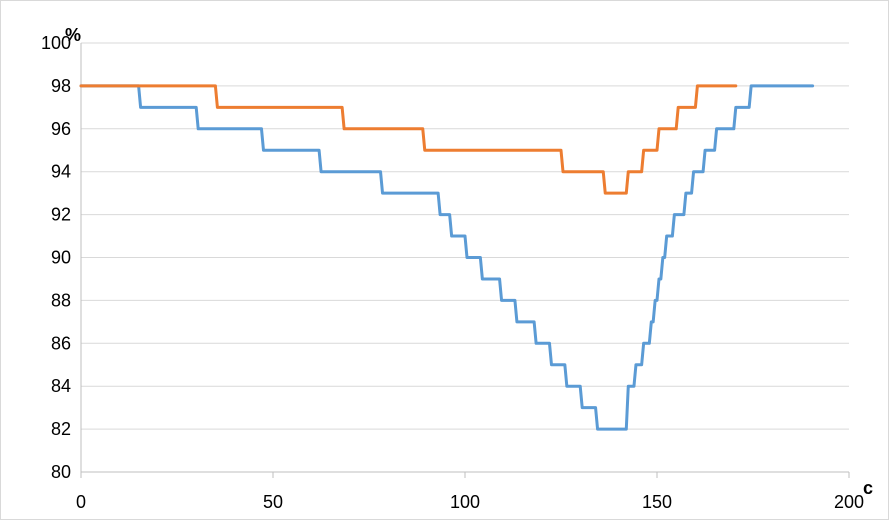 This screenshot has height=521, width=889. Describe the element at coordinates (61, 258) in the screenshot. I see `y-tick-label: 90` at that location.